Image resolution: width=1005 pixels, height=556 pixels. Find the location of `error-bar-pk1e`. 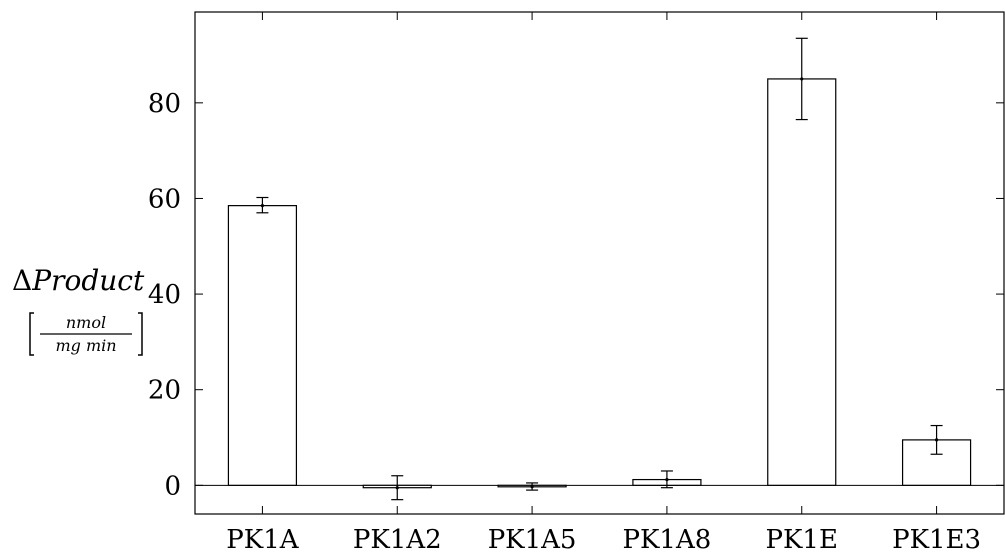

error-bar-pk1e is located at coordinates (801, 79).